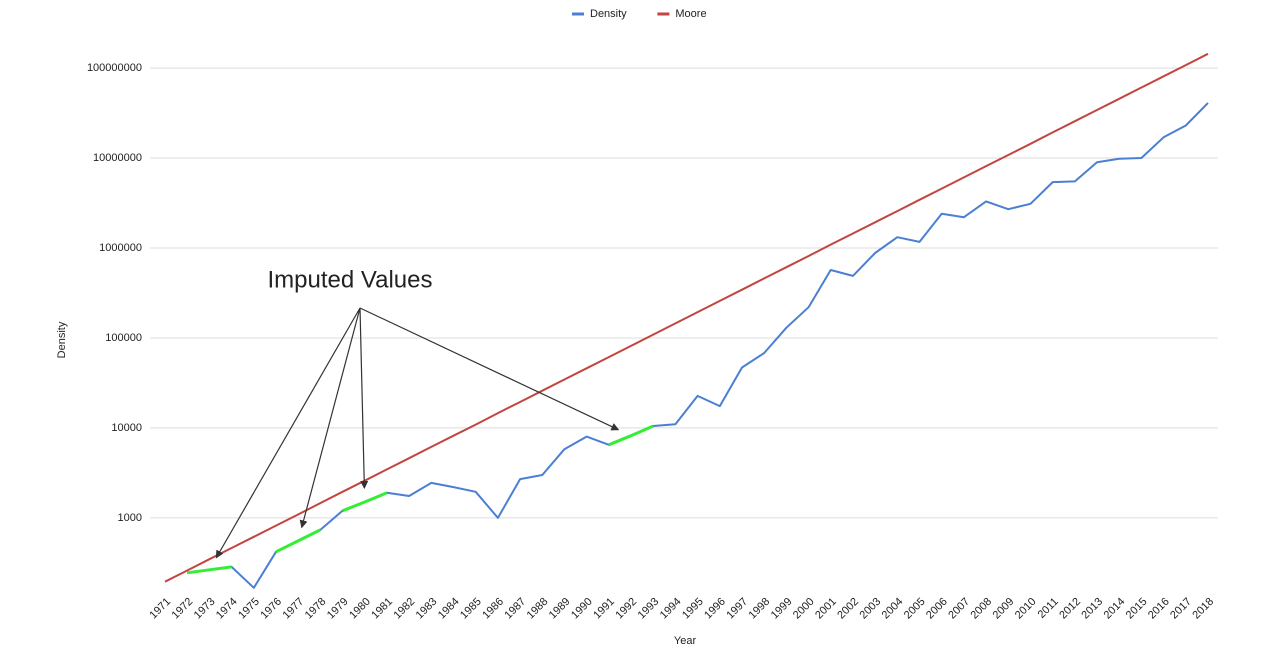  I want to click on x-tick-label: 2001, so click(826, 609).